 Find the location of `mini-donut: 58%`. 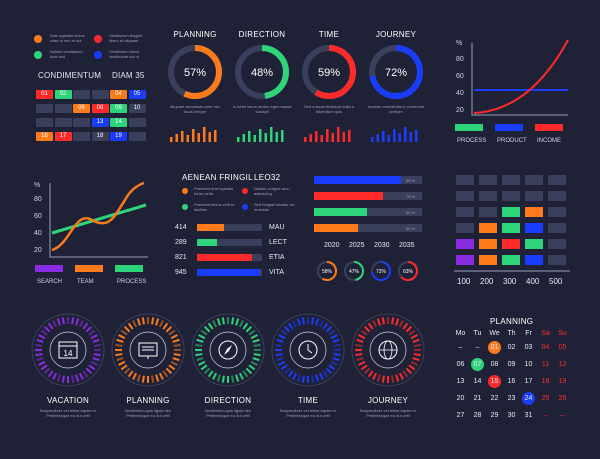

mini-donut: 58% is located at coordinates (327, 271).